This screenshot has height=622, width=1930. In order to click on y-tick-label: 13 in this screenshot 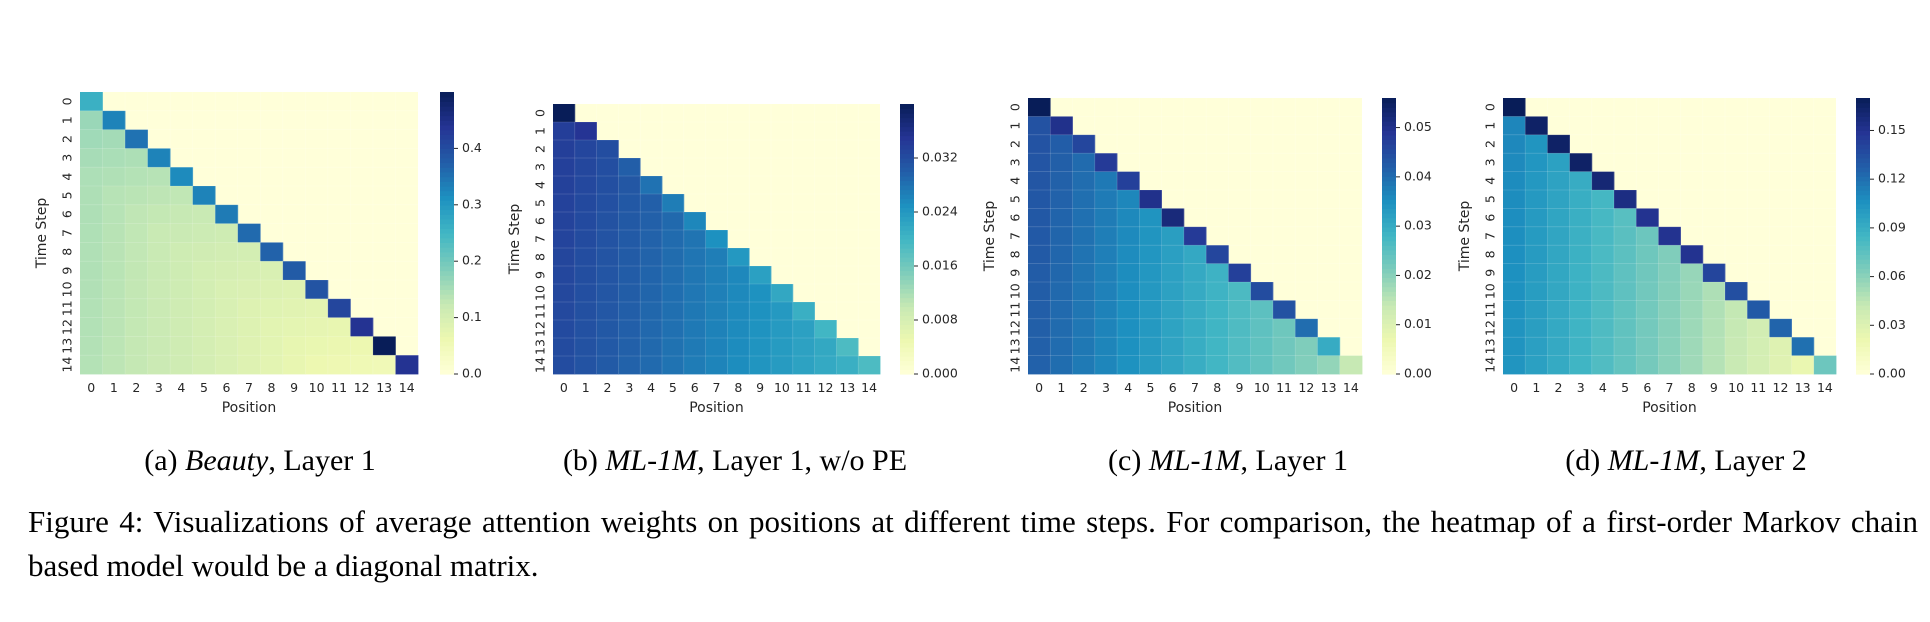, I will do `click(1490, 346)`.